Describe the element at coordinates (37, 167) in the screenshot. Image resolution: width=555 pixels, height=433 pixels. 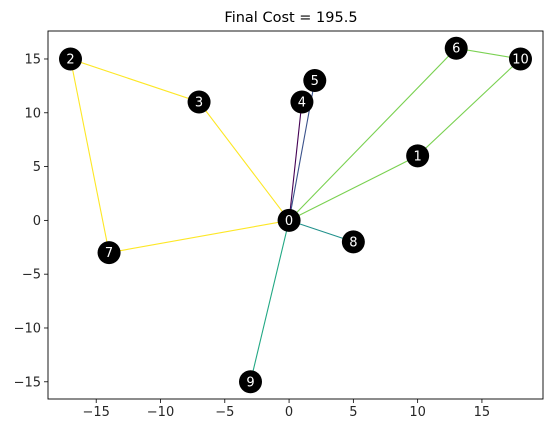
I see `y-tick-label: 5` at that location.